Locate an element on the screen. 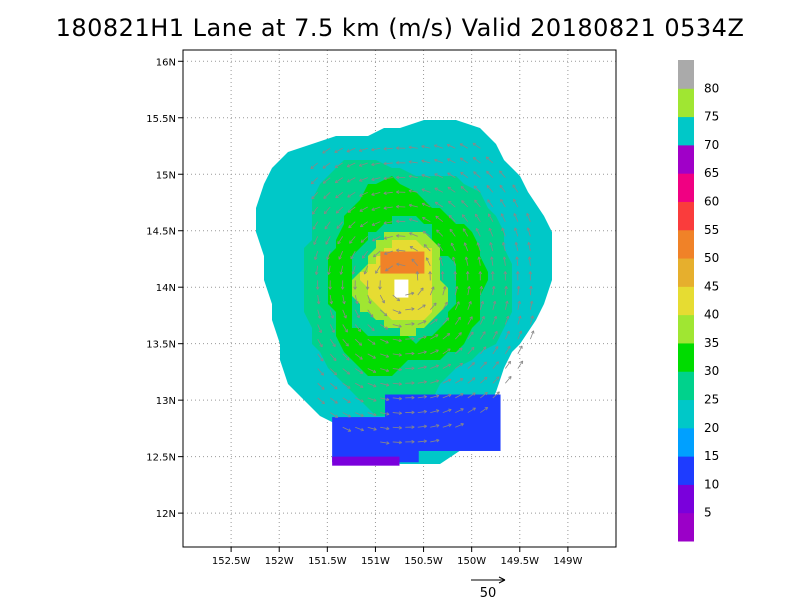  x-tick-label: 151W is located at coordinates (375, 561).